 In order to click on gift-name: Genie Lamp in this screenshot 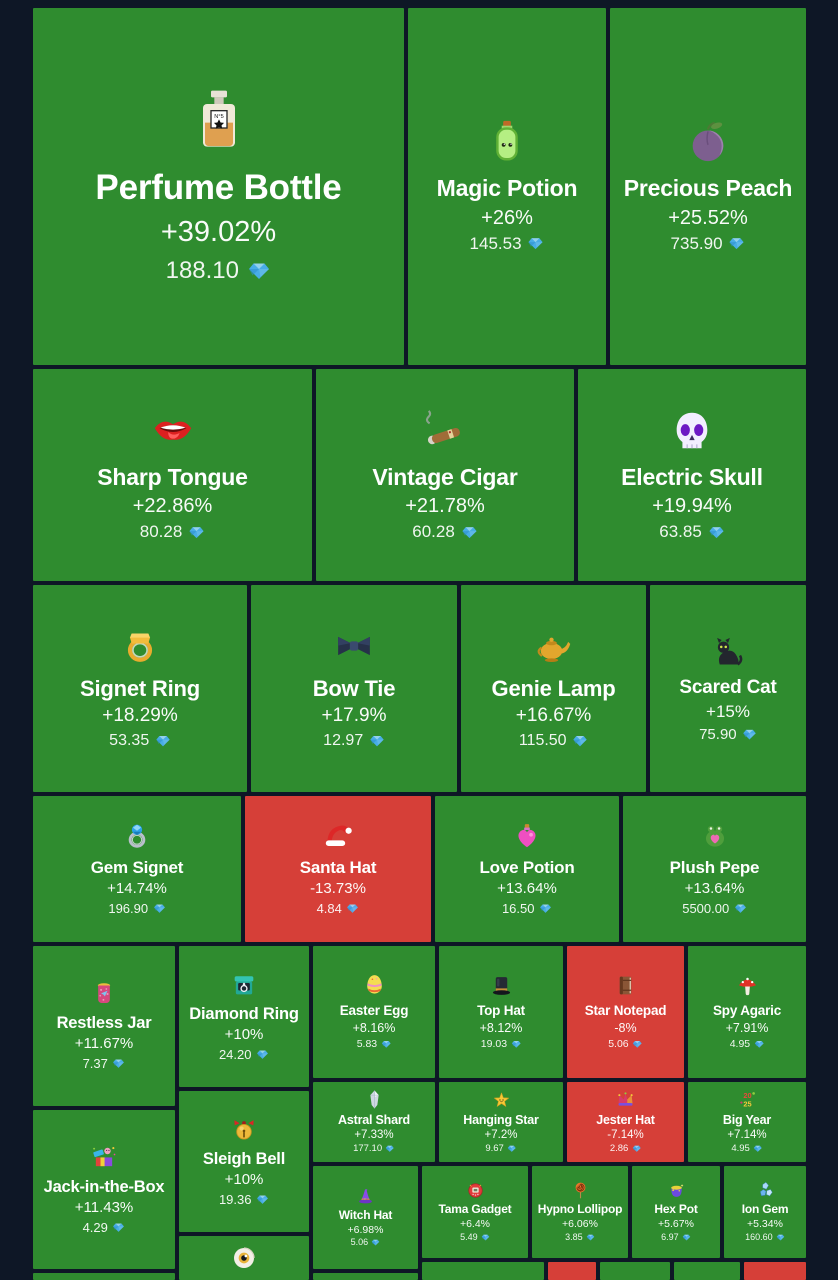, I will do `click(553, 689)`.